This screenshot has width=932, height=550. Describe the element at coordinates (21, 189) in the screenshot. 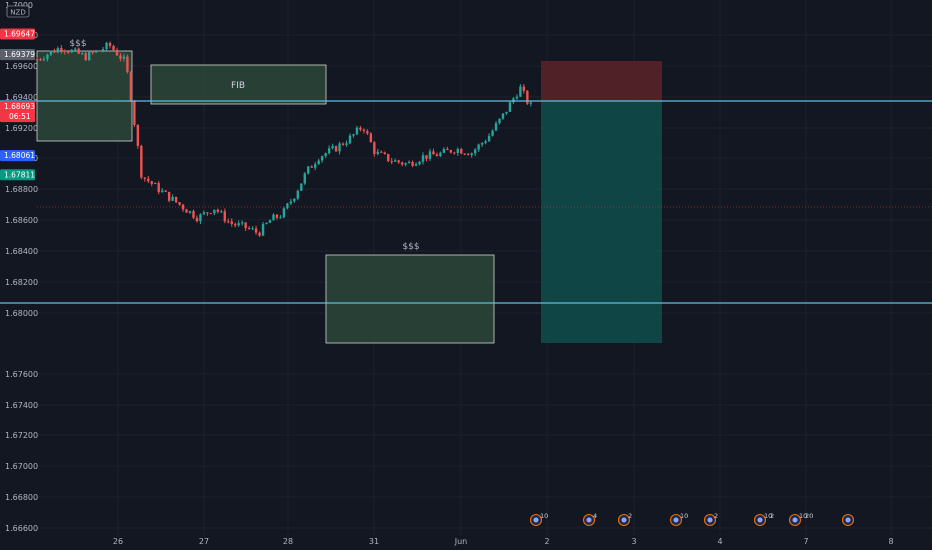

I see `y-axis-tick-label: 1.68800` at that location.